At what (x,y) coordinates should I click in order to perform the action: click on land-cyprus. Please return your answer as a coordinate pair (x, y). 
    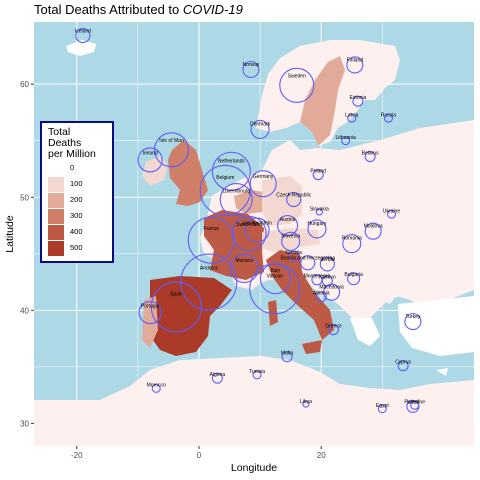
    Looking at the image, I should click on (442, 372).